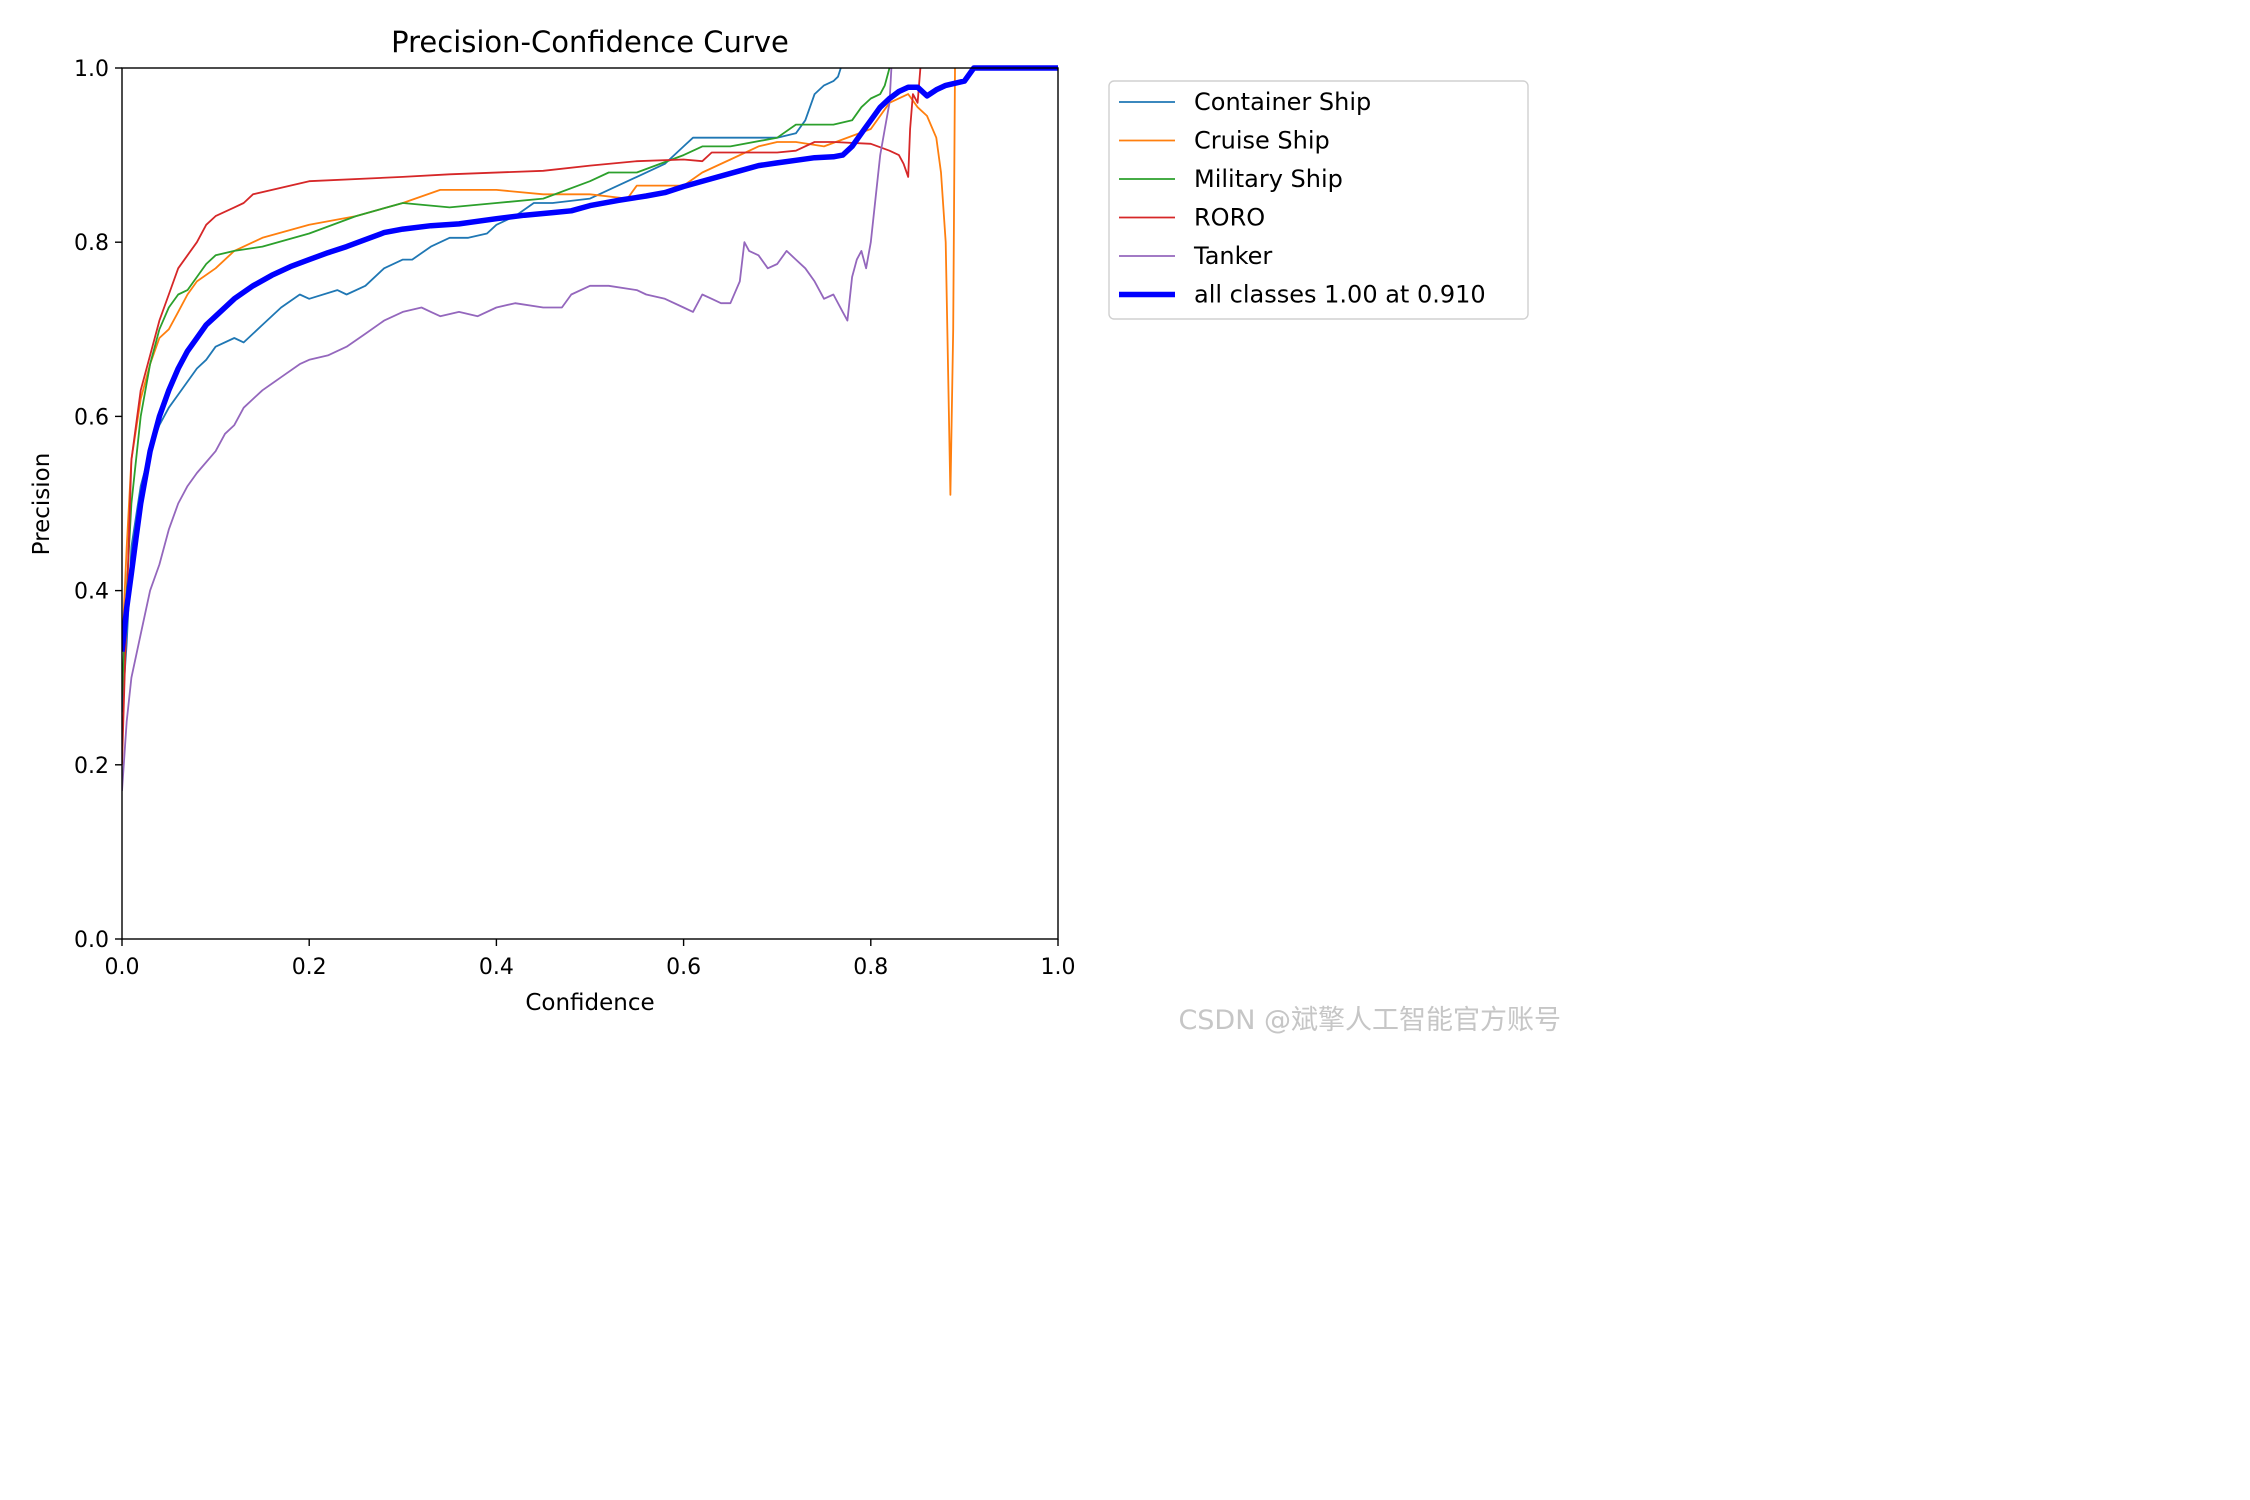 This screenshot has width=2250, height=1500. What do you see at coordinates (1268, 179) in the screenshot?
I see `legend-label: Military Ship` at bounding box center [1268, 179].